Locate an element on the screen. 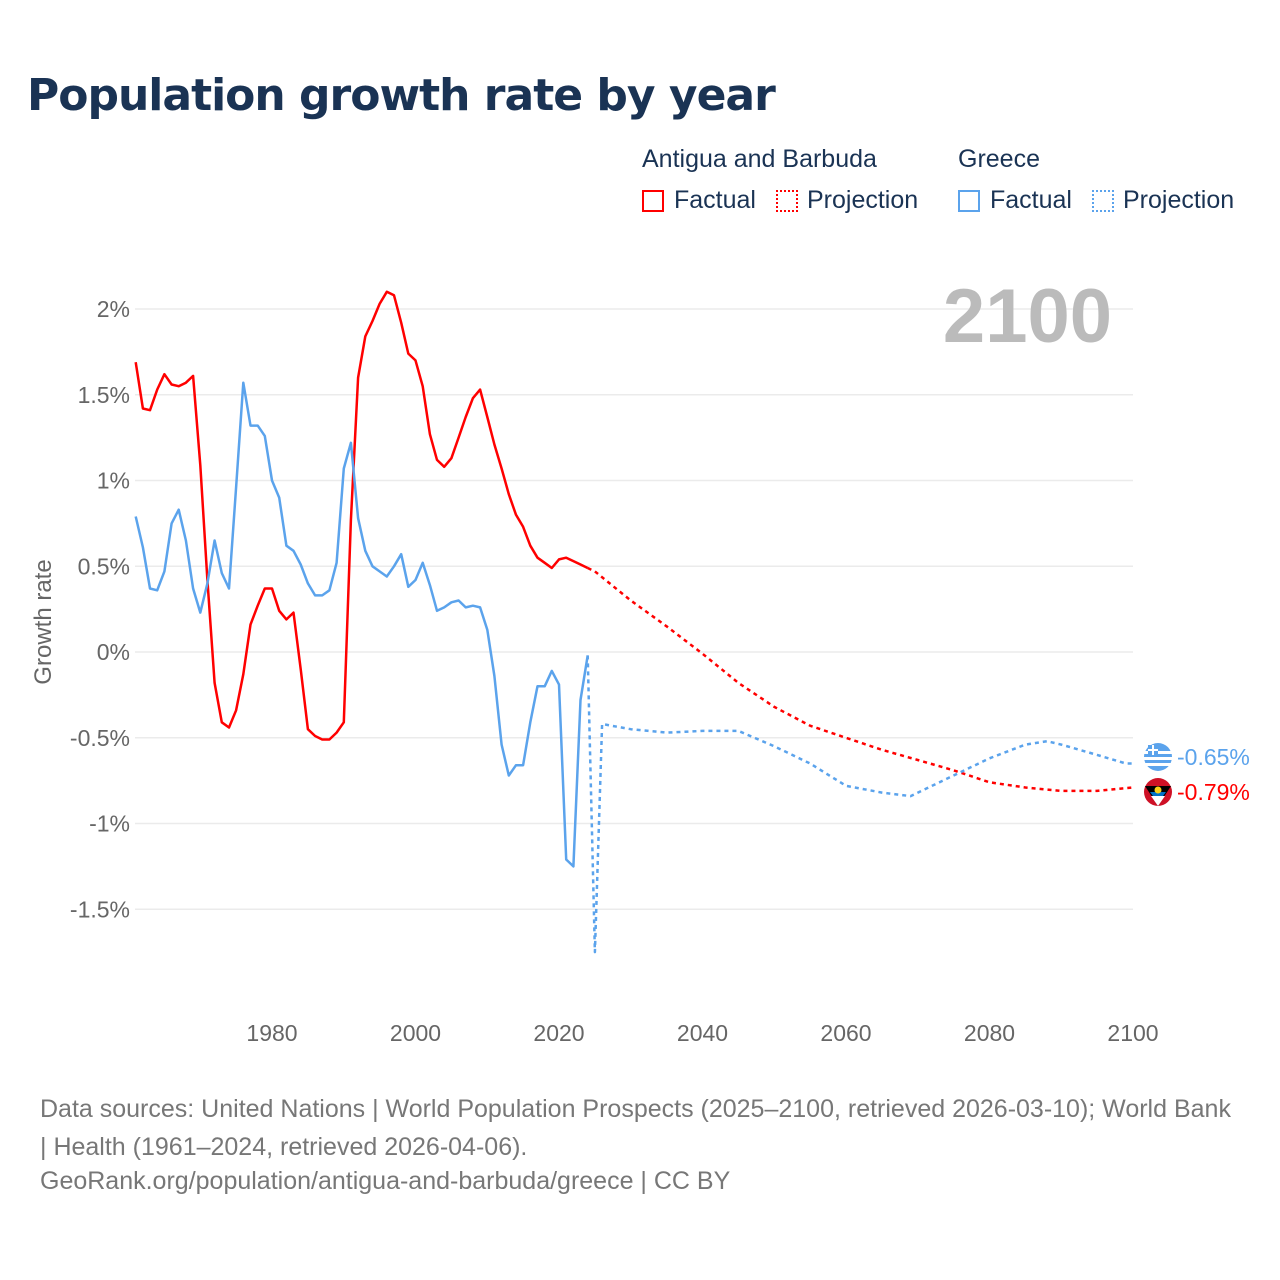 This screenshot has height=1280, width=1280. y-tick-label: 2% is located at coordinates (113, 309).